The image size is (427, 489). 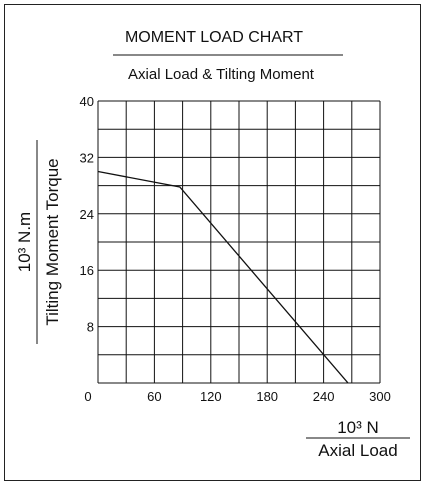 I want to click on x-axis-unit: 10³ N, so click(x=358, y=427).